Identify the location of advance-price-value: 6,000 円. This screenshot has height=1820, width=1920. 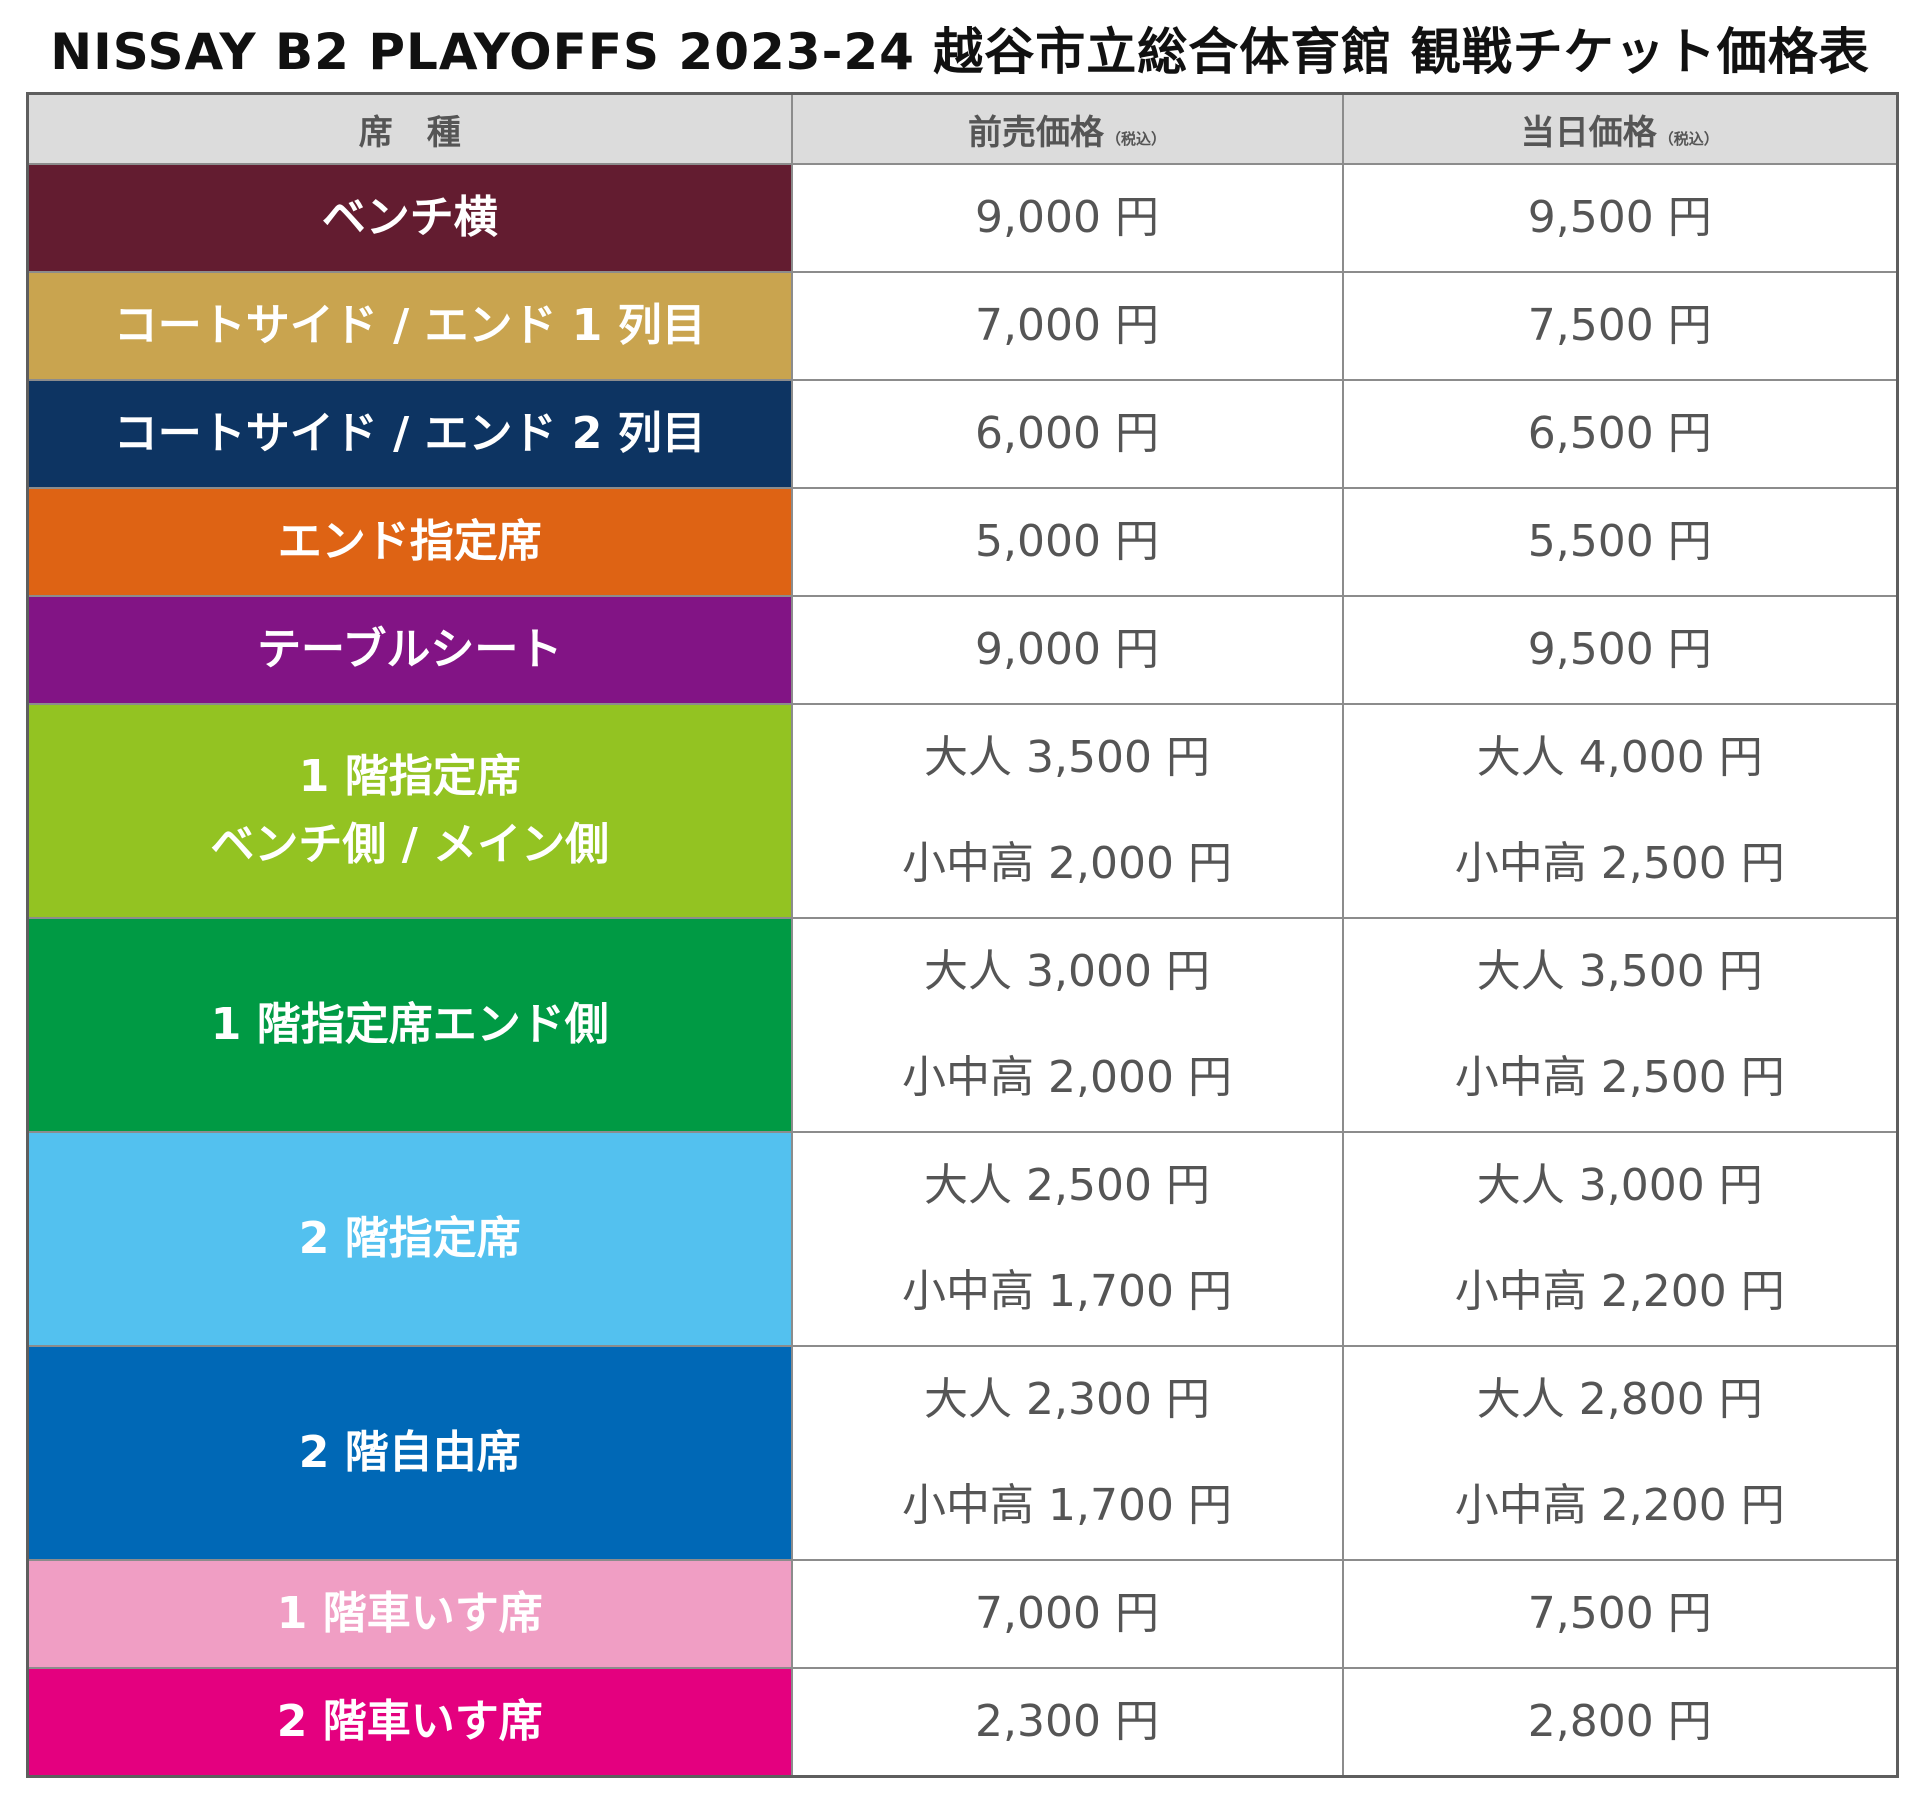
(1067, 433).